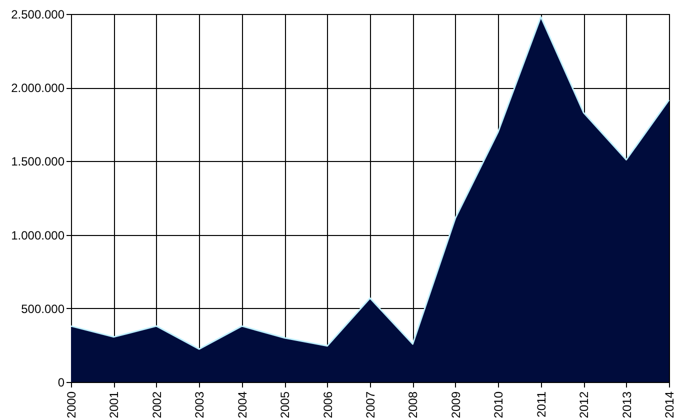 This screenshot has width=683, height=420. I want to click on x-tick-label: 2013, so click(627, 404).